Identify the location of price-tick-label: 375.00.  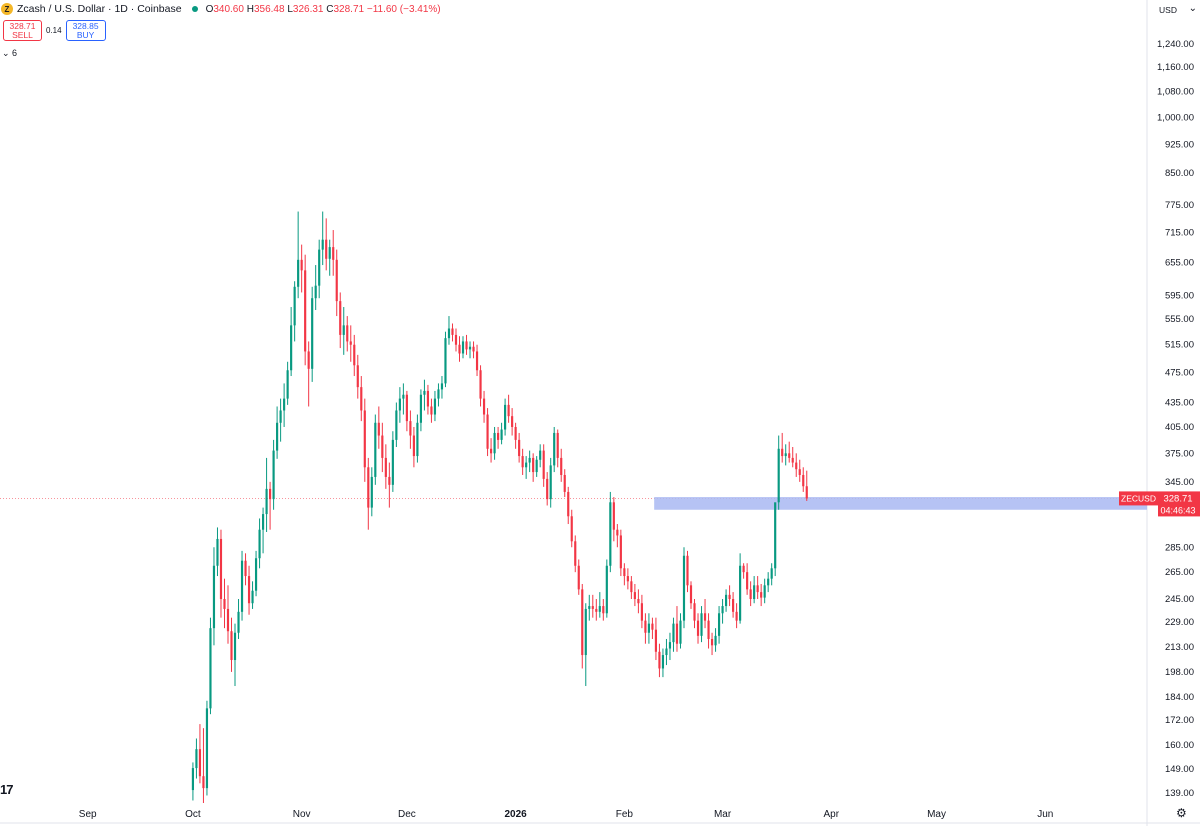
(1179, 453).